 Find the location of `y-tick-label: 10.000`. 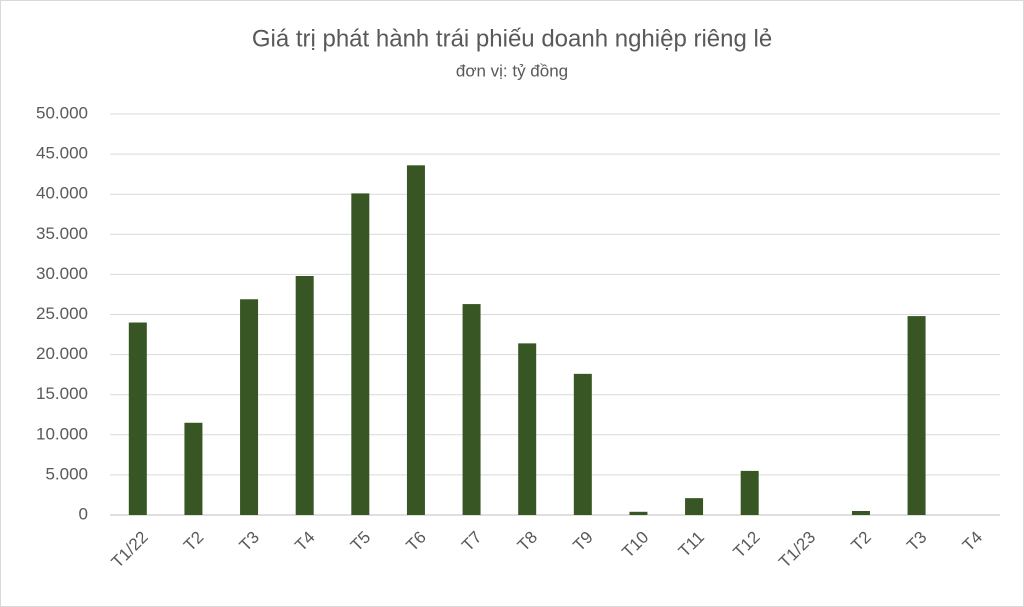

y-tick-label: 10.000 is located at coordinates (62, 433).